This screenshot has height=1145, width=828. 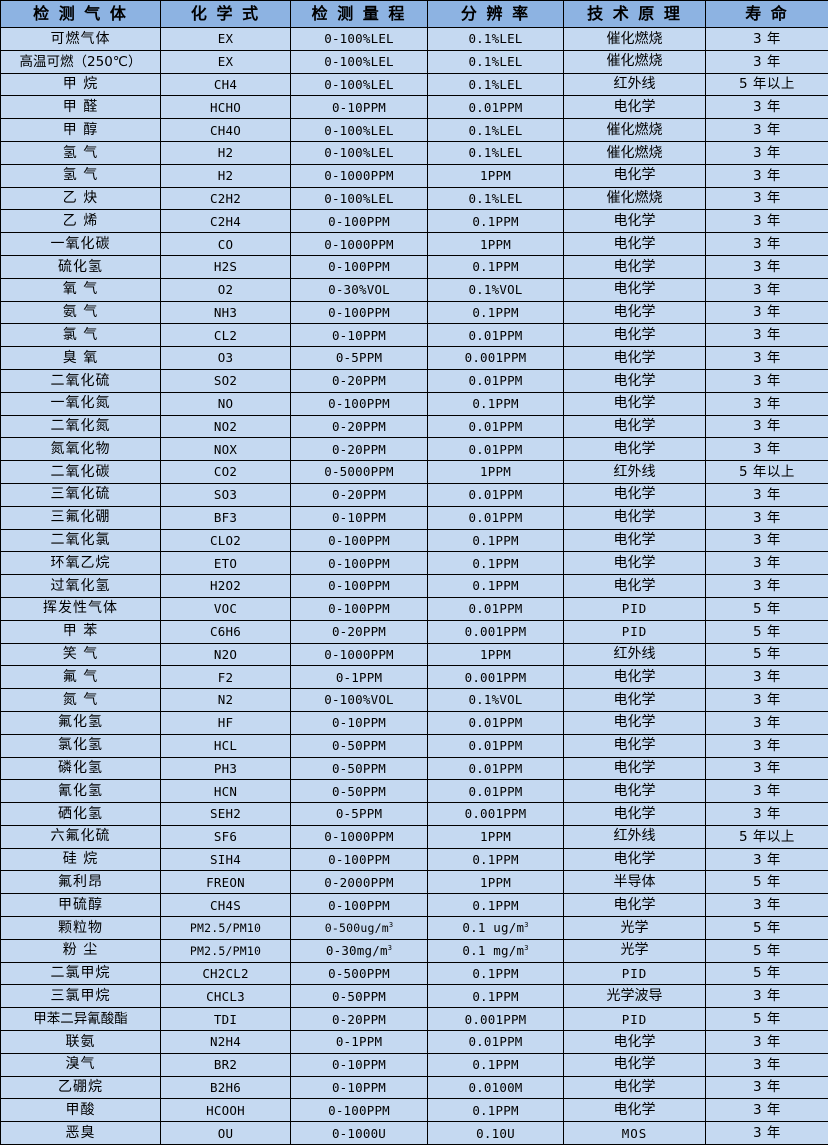 I want to click on cell-gas: 氯化氢, so click(x=81, y=745).